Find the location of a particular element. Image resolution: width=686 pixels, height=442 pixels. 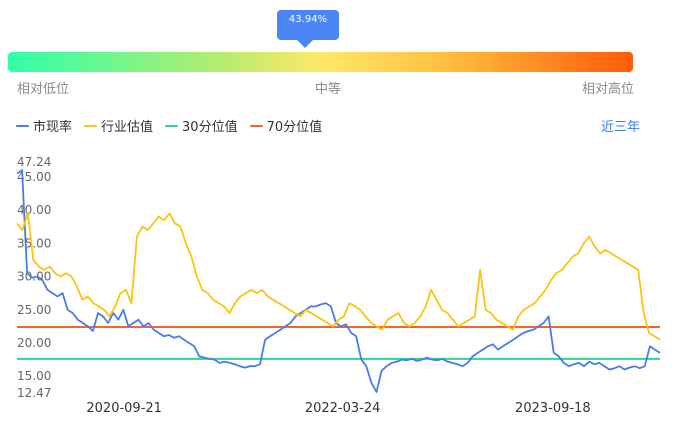

chart-legend: 市现率 行业估值 30分位值 70分位值 is located at coordinates (169, 125).